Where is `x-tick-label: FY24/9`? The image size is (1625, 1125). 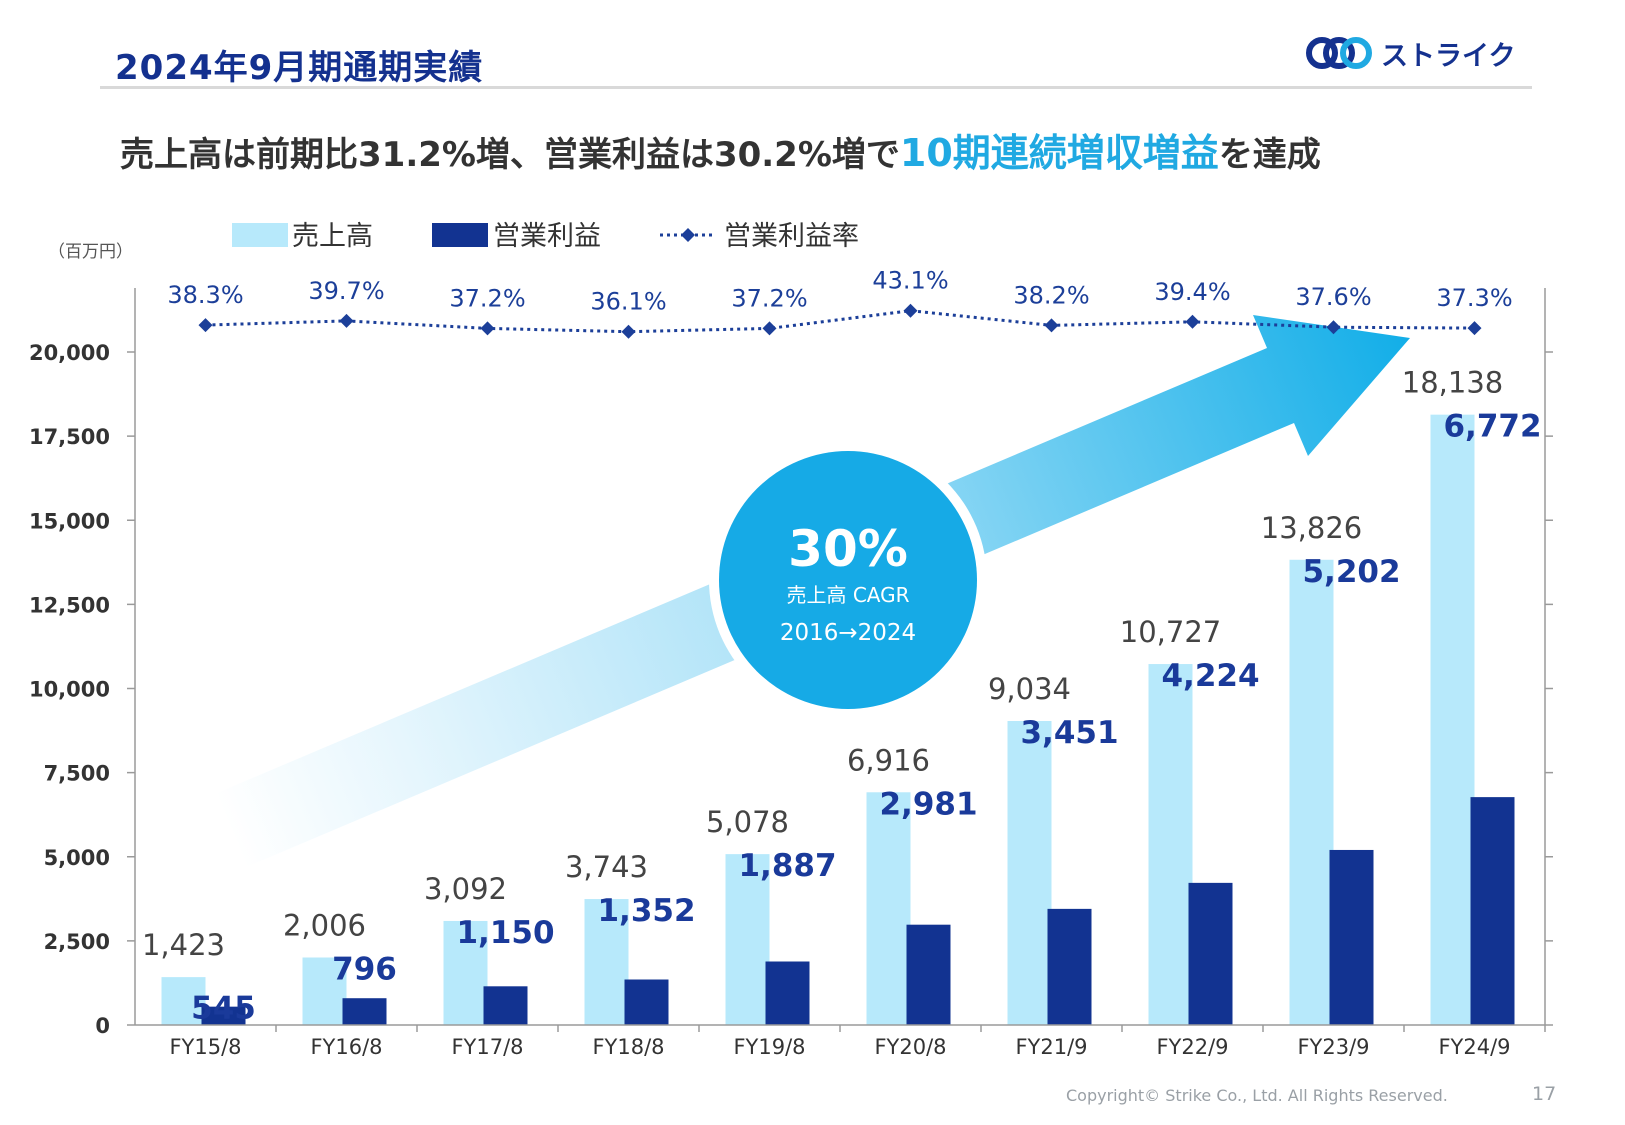
x-tick-label: FY24/9 is located at coordinates (1474, 1047).